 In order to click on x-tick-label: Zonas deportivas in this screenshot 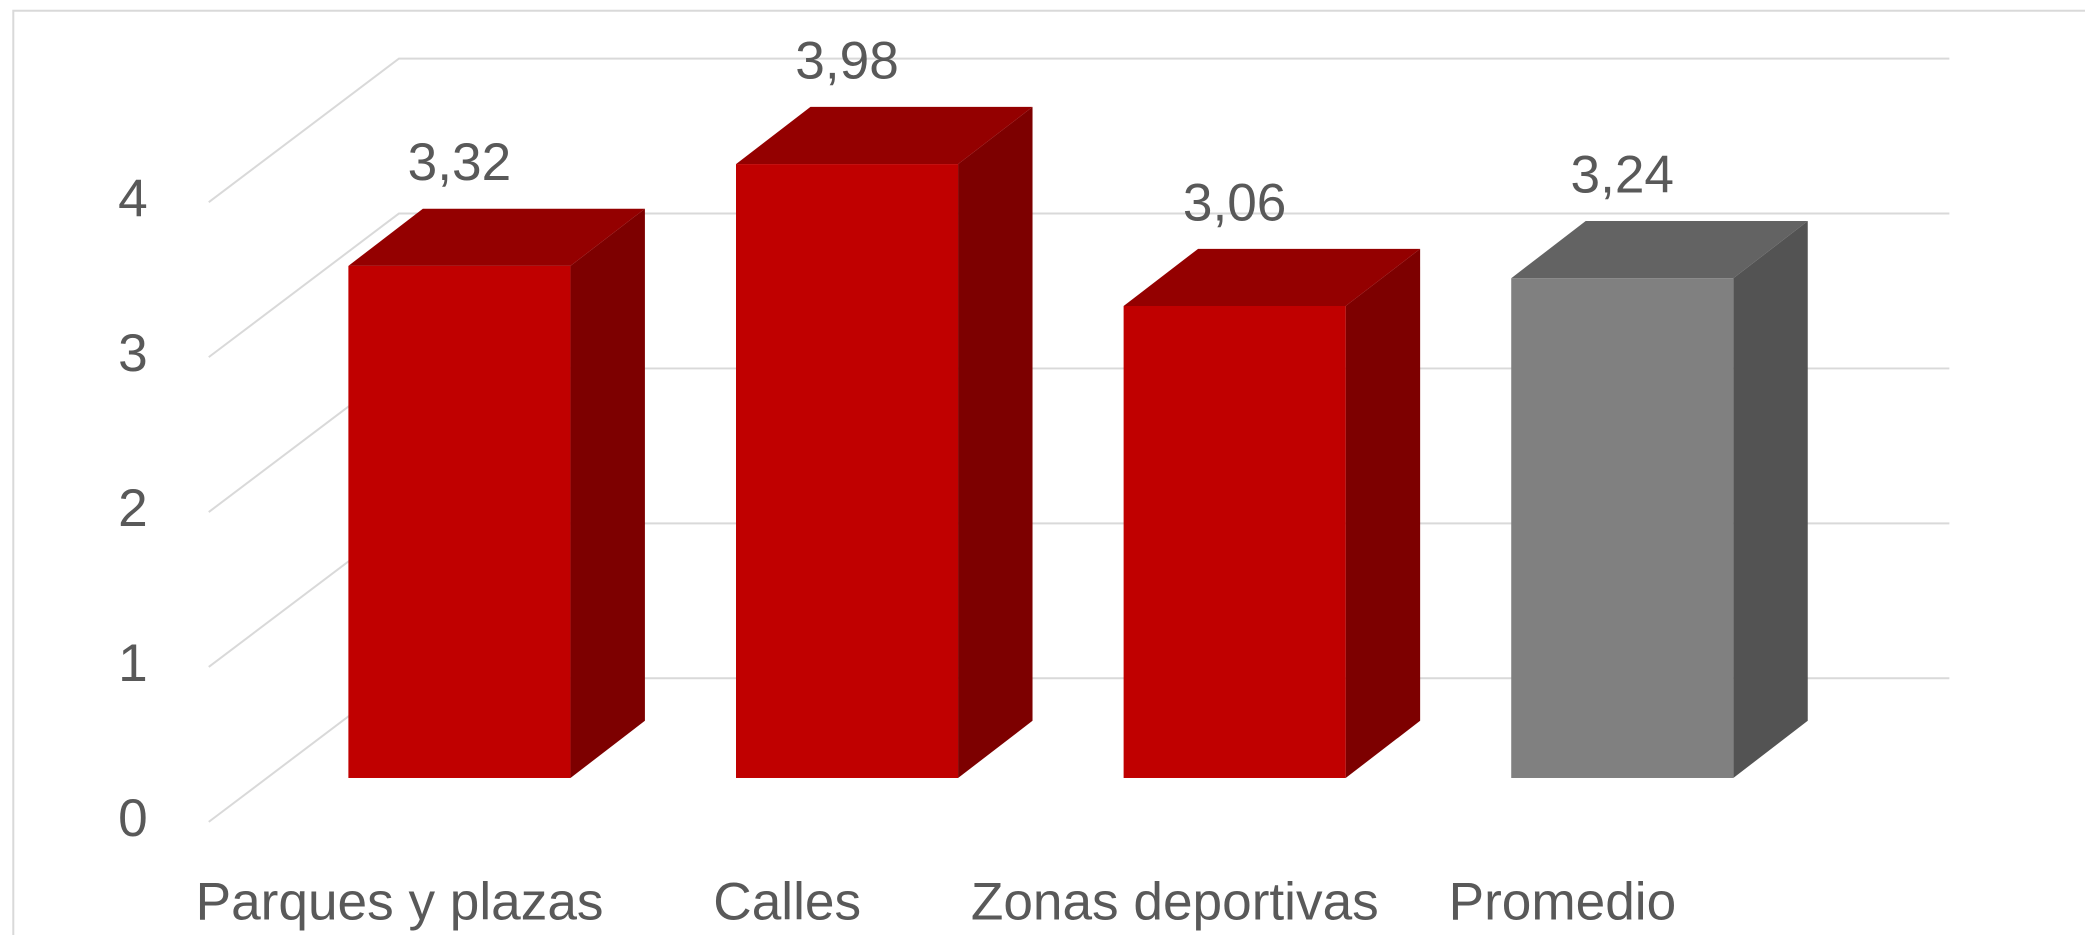, I will do `click(1175, 902)`.